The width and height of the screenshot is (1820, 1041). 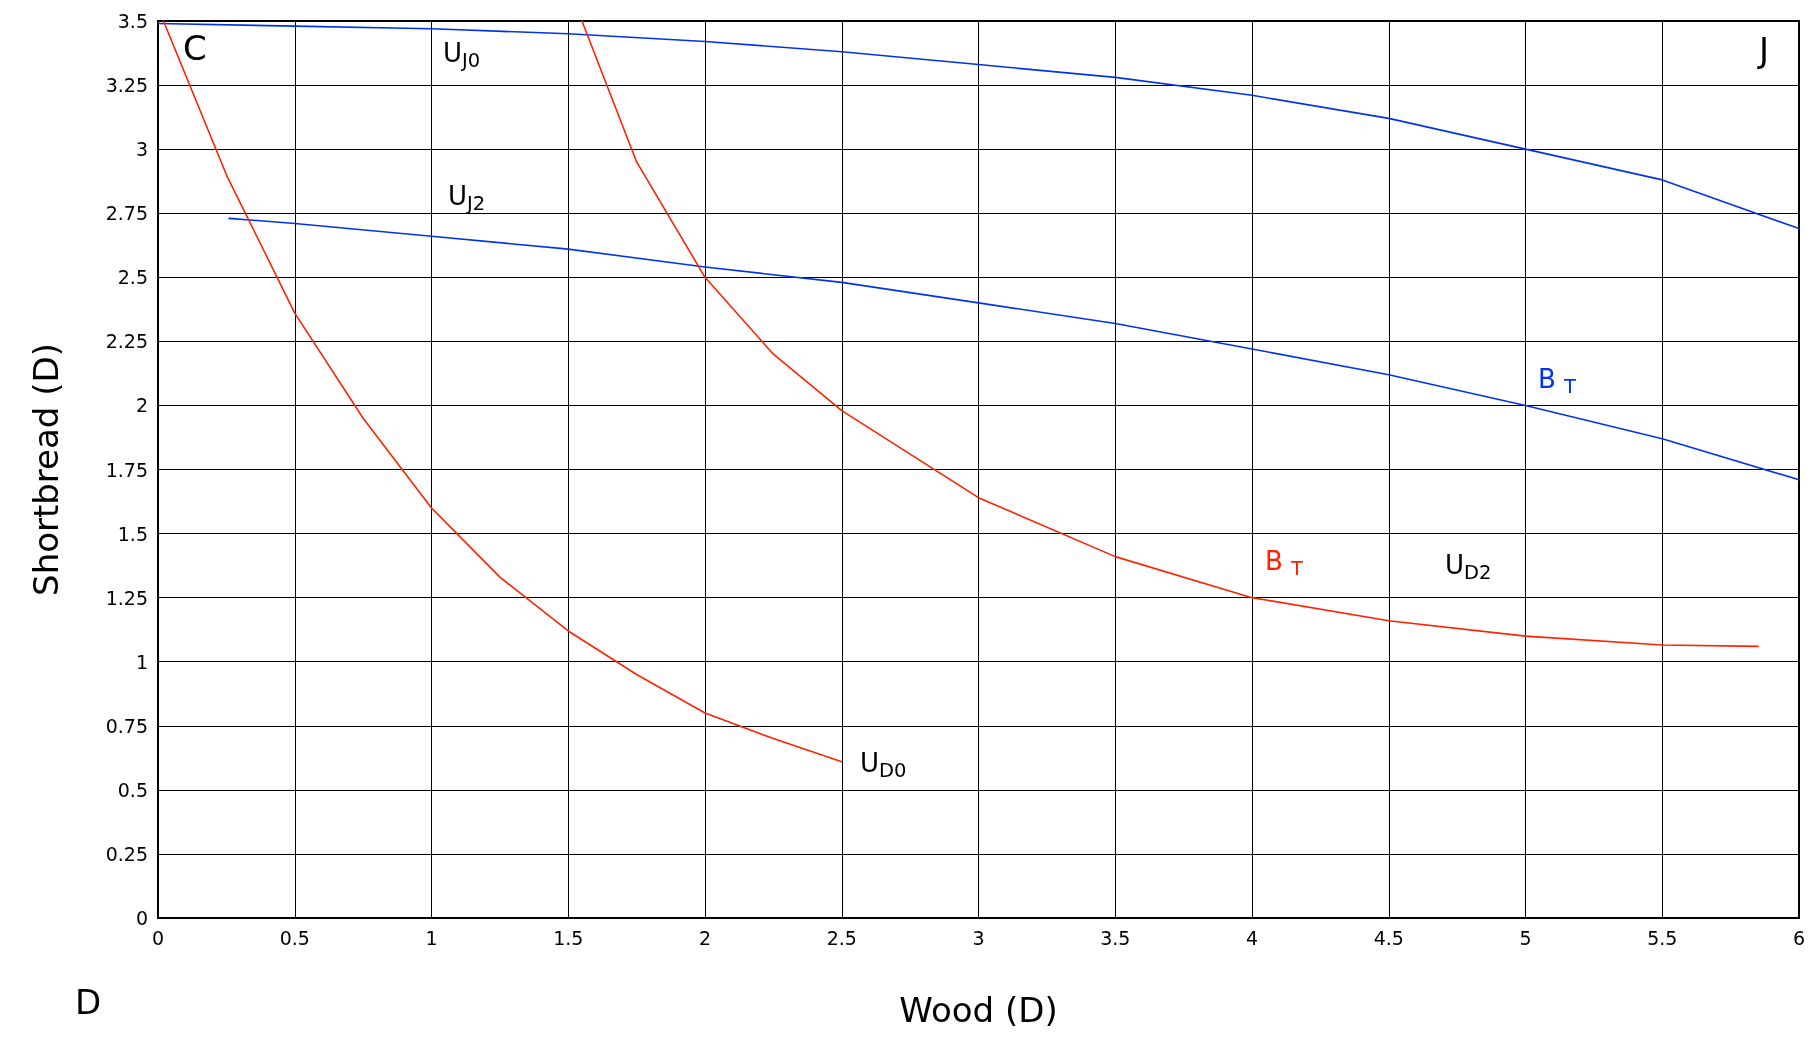 What do you see at coordinates (141, 661) in the screenshot?
I see `y-tick-label: 1` at bounding box center [141, 661].